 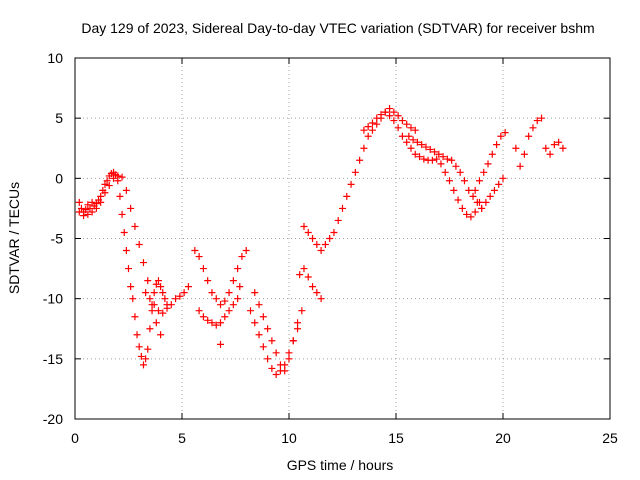 I want to click on y-tick-label: 0, so click(x=59, y=178).